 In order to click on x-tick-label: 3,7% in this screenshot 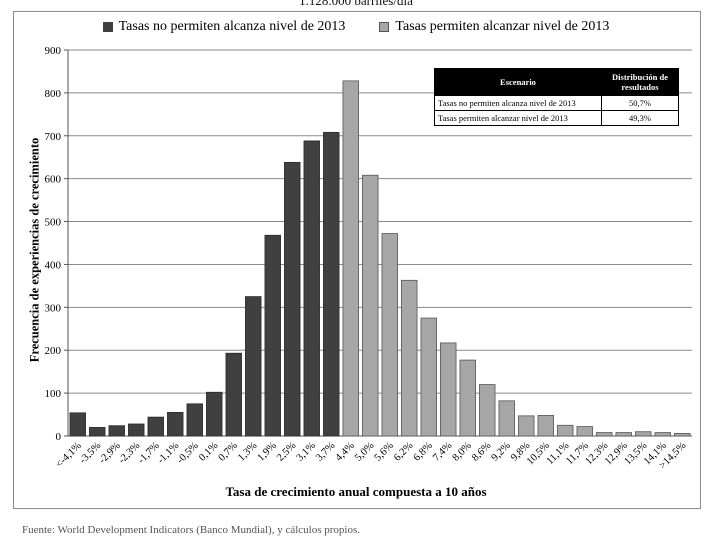, I will do `click(325, 451)`.